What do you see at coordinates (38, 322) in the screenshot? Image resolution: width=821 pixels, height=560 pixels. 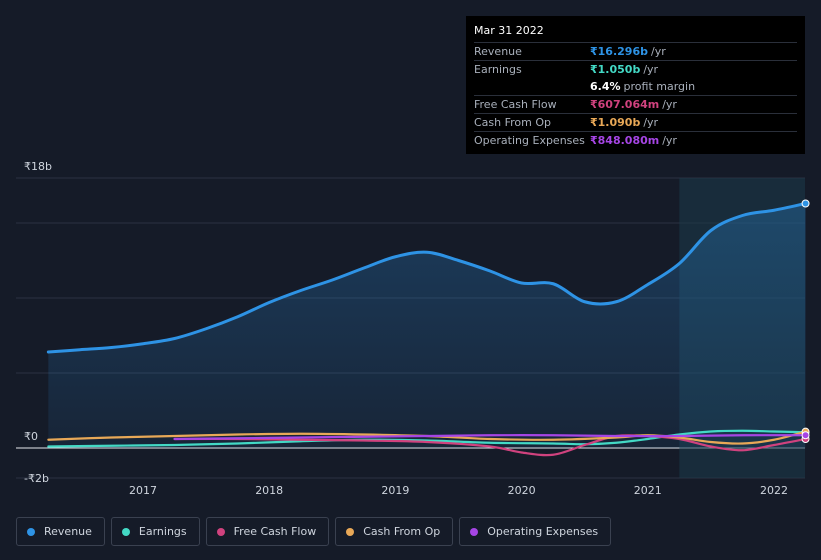 I see `y-axis: ₹18b ₹0 -₹2b` at bounding box center [38, 322].